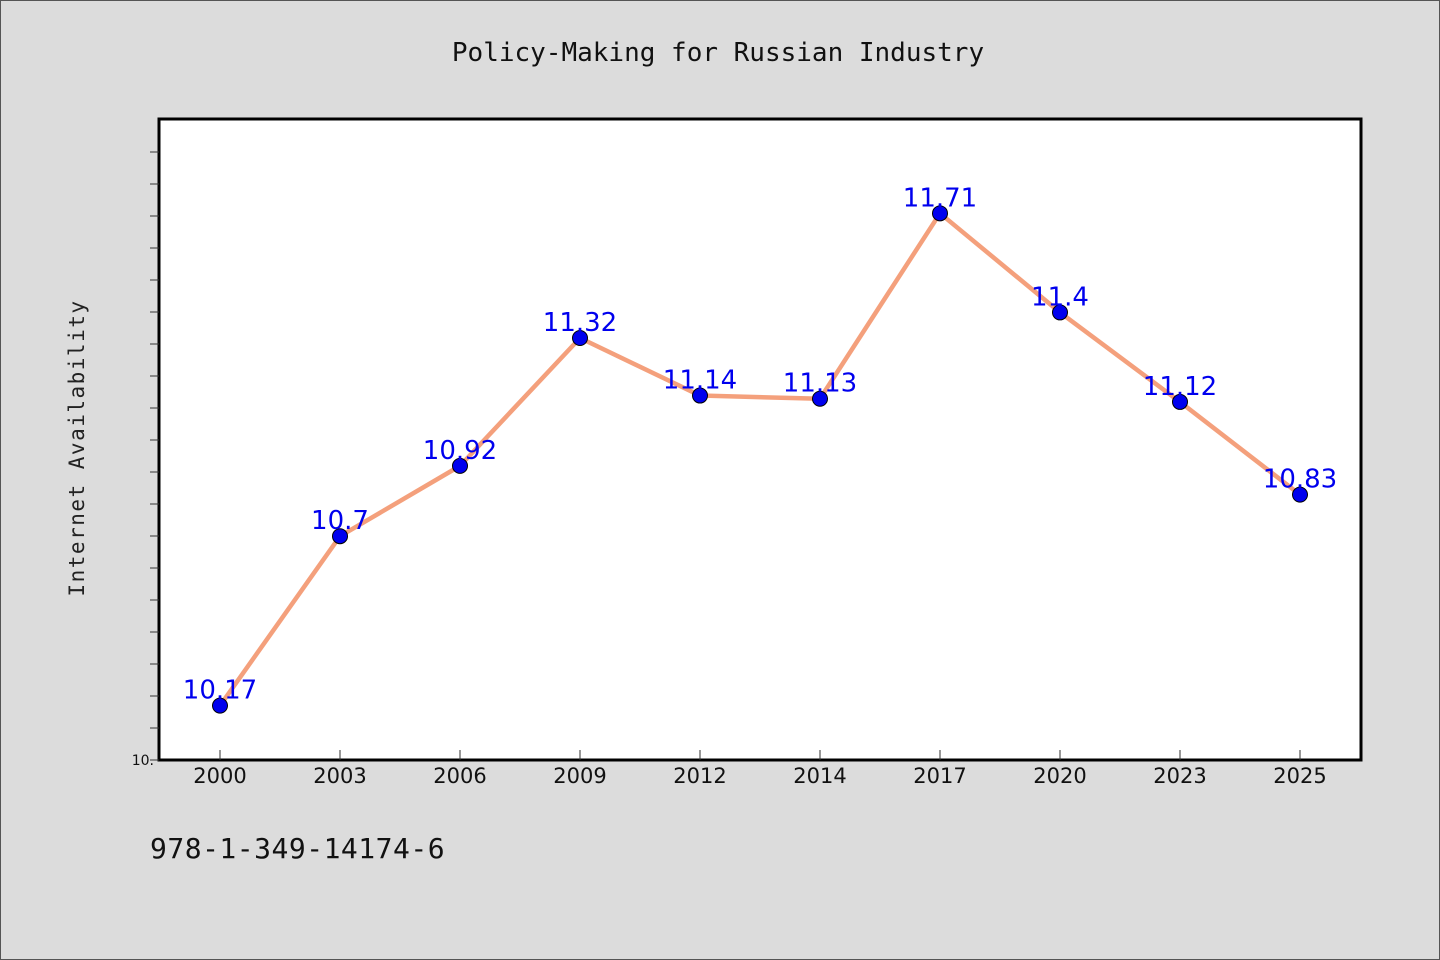  What do you see at coordinates (339, 776) in the screenshot?
I see `x-tick-label: 2003` at bounding box center [339, 776].